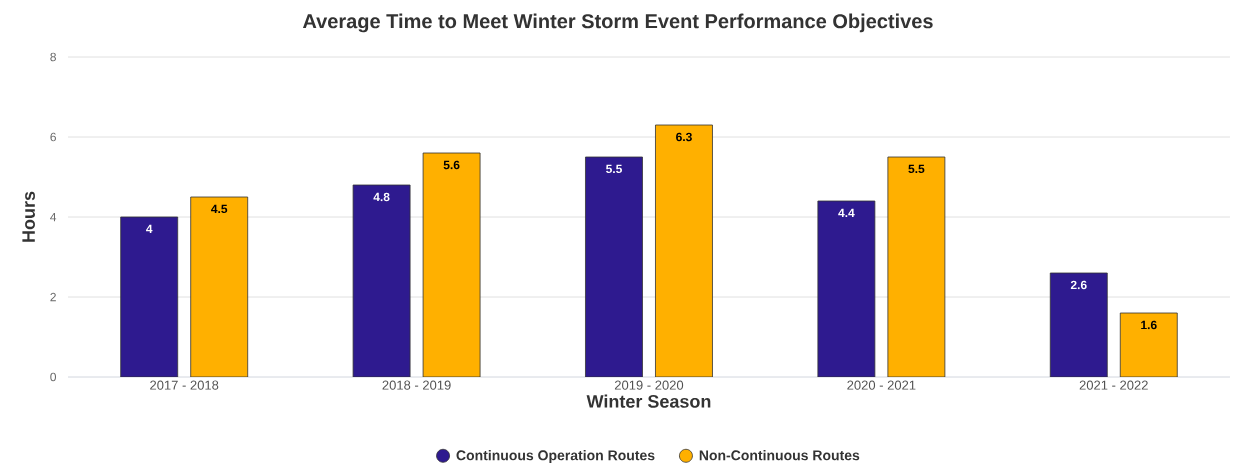  What do you see at coordinates (649, 385) in the screenshot?
I see `x-tick-label: 2019 - 2020` at bounding box center [649, 385].